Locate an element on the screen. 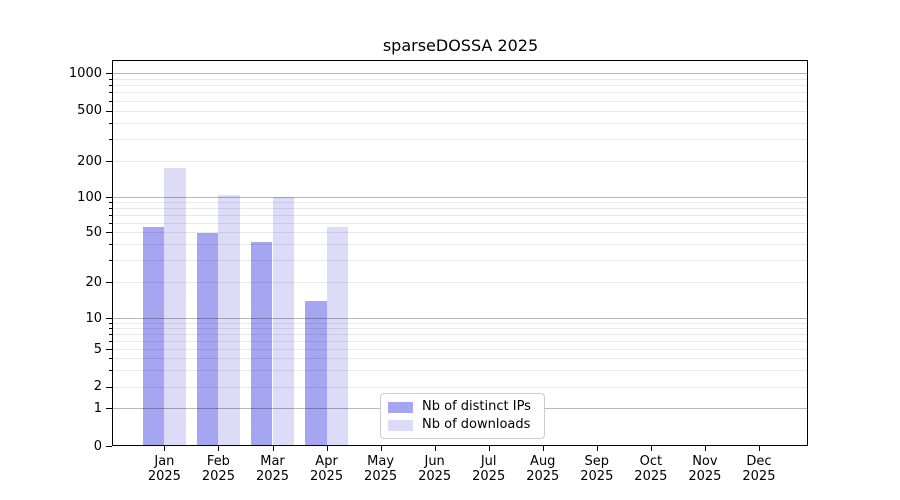 The height and width of the screenshot is (500, 900). x-tick-aug is located at coordinates (543, 448).